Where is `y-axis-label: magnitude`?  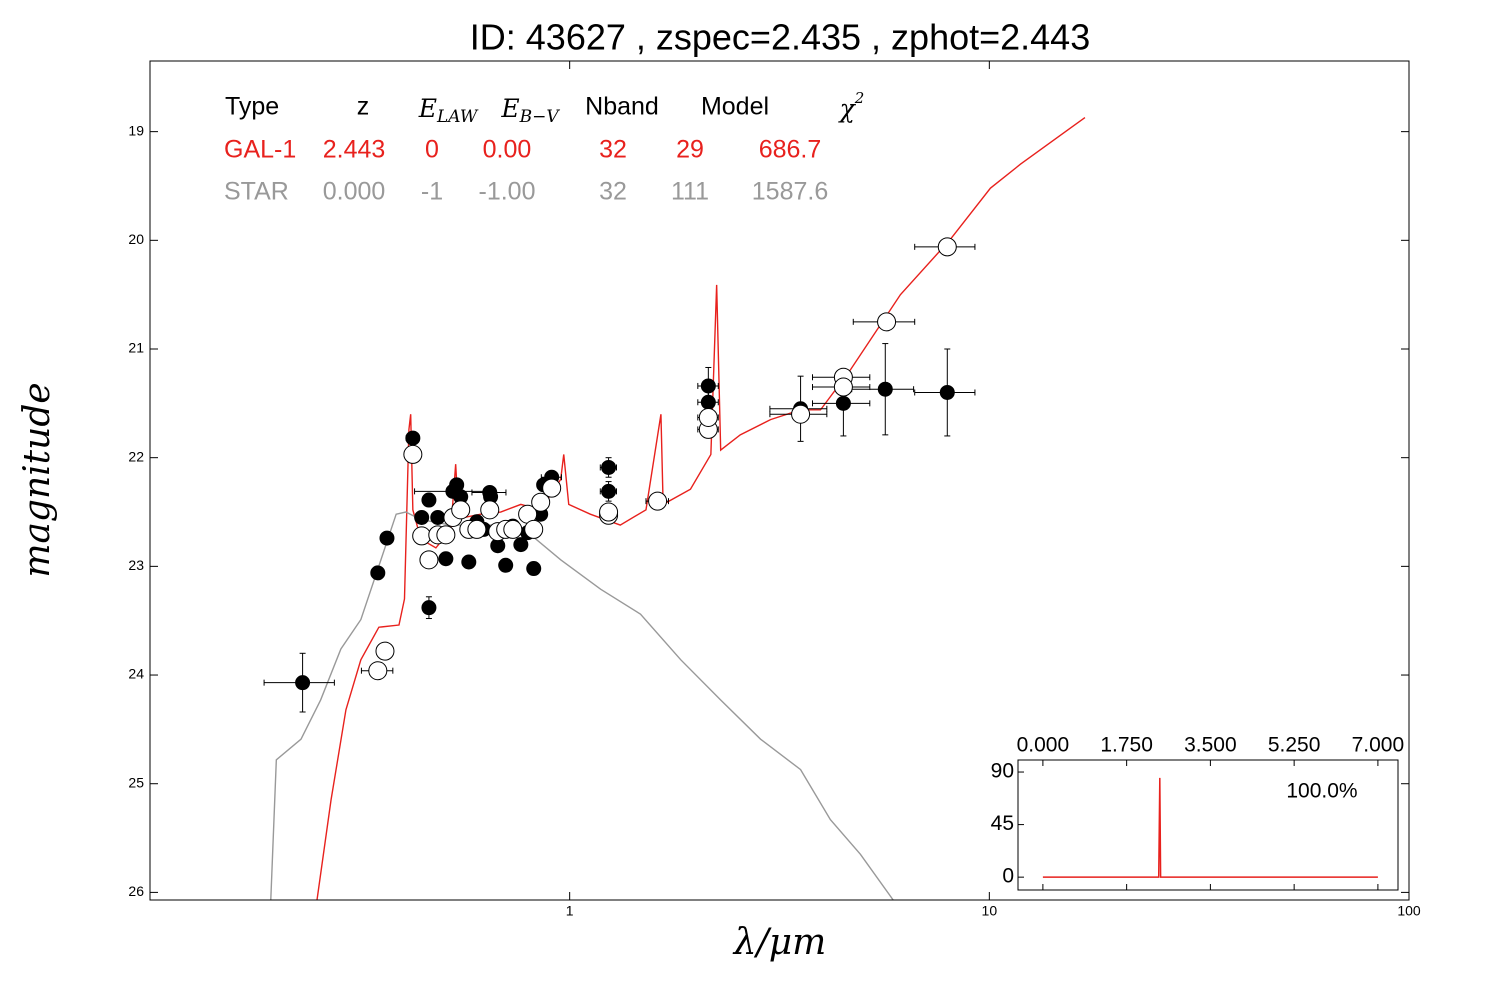
y-axis-label: magnitude is located at coordinates (37, 479).